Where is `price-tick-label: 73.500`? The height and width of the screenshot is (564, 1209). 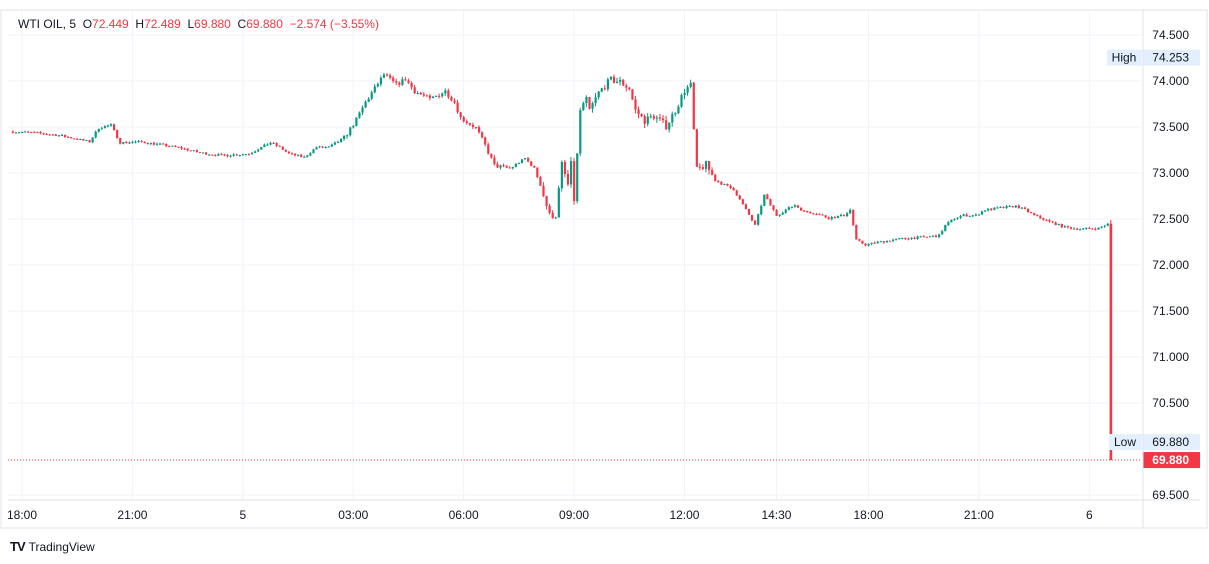
price-tick-label: 73.500 is located at coordinates (1170, 127).